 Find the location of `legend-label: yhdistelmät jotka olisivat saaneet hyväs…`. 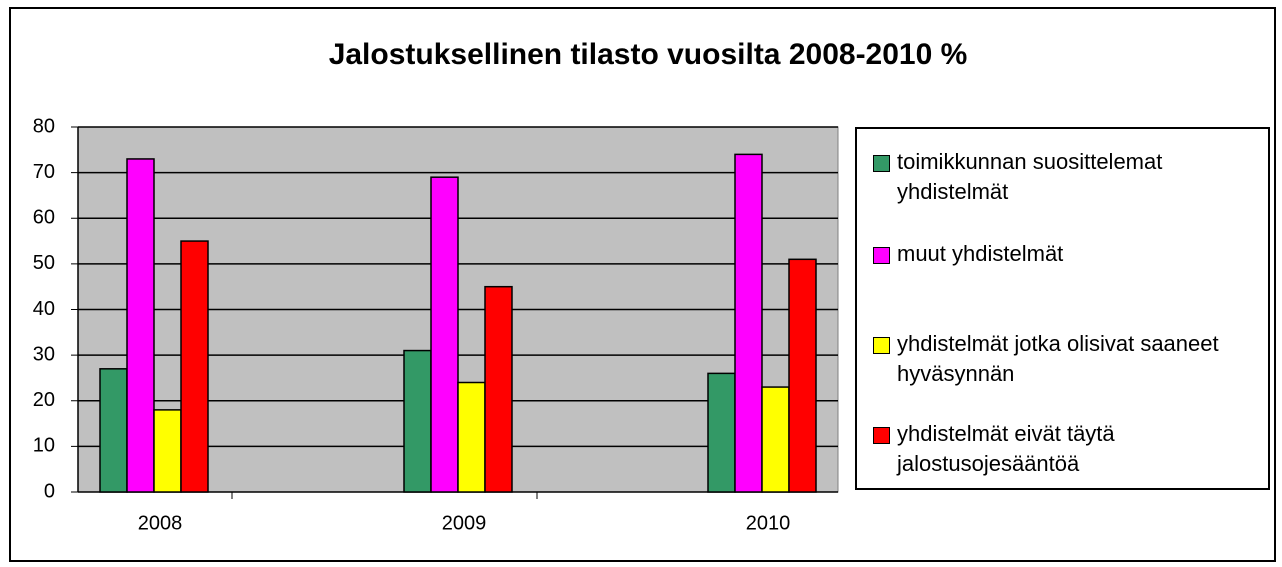

legend-label: yhdistelmät jotka olisivat saaneet hyväs… is located at coordinates (1058, 358).